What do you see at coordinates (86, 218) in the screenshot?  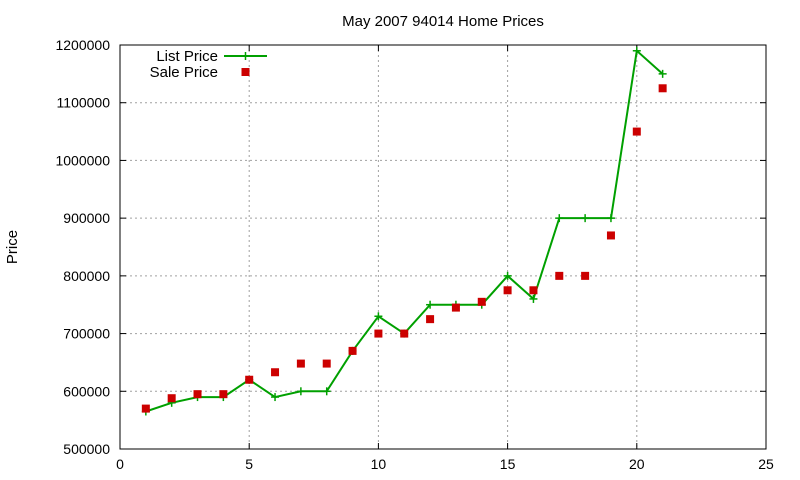 I see `y-tick-label: 900000` at bounding box center [86, 218].